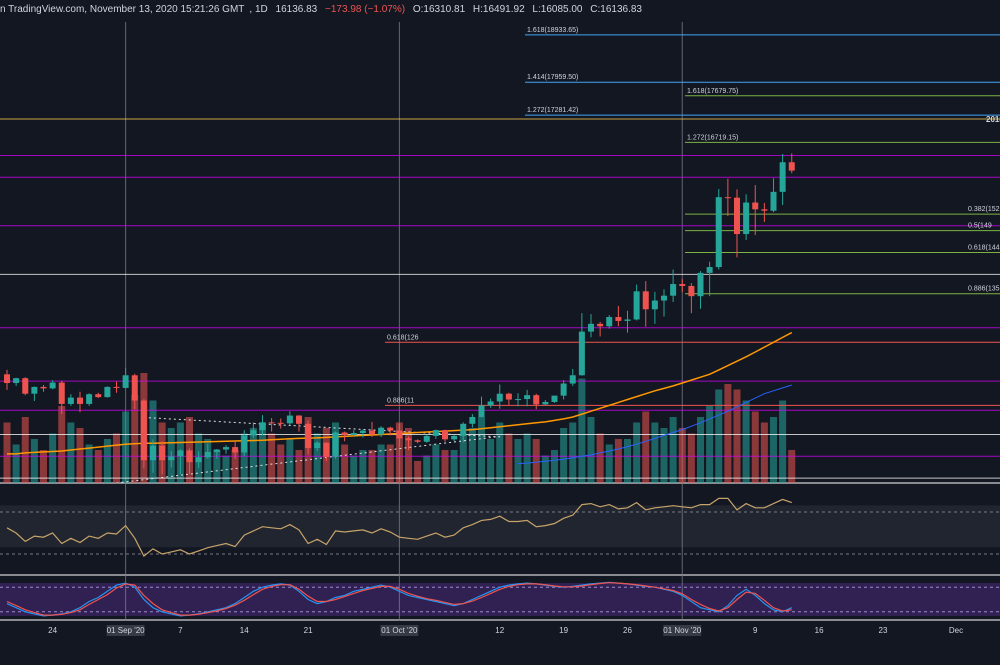  What do you see at coordinates (557, 9) in the screenshot?
I see `header-low: L:16085.00` at bounding box center [557, 9].